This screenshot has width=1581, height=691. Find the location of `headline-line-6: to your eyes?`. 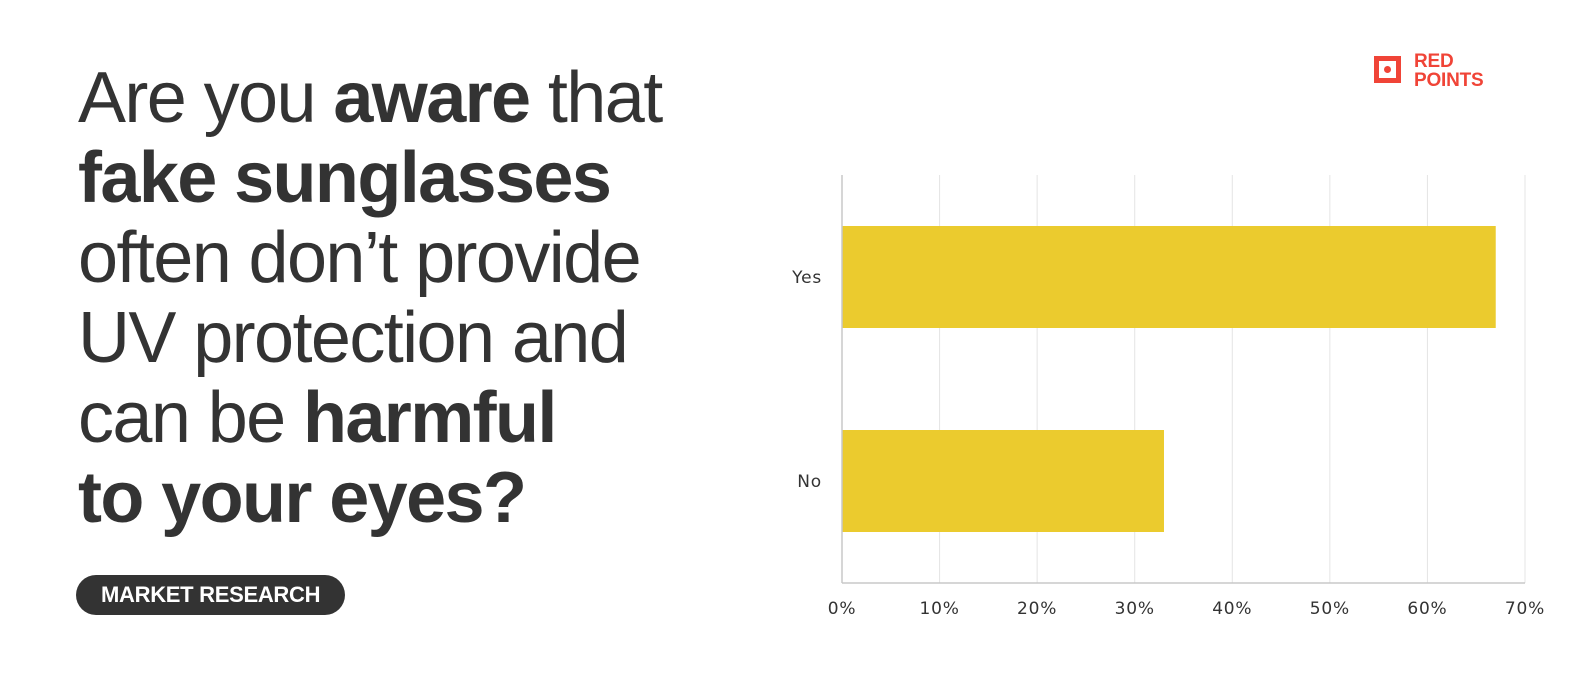

headline-line-6: to your eyes? is located at coordinates (370, 498).